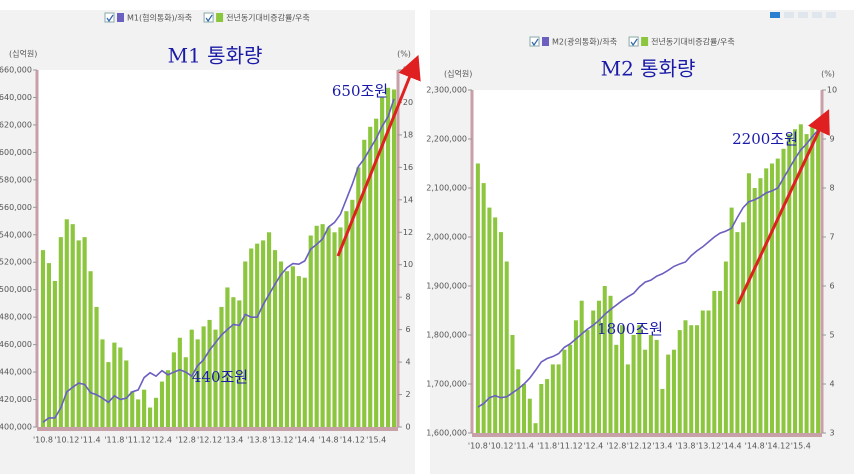 This screenshot has height=474, width=854. I want to click on legend-check, so click(209, 18).